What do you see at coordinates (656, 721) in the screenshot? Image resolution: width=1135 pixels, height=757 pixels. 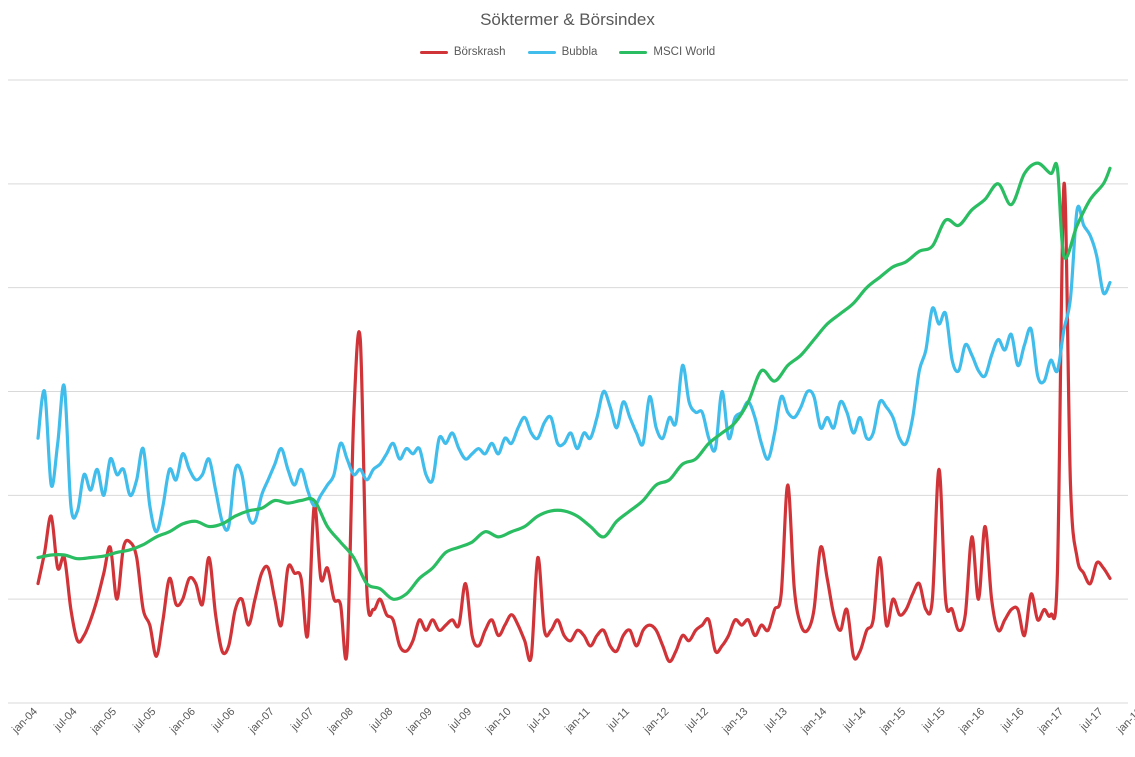 I see `x-tick-label: jan-12` at bounding box center [656, 721].